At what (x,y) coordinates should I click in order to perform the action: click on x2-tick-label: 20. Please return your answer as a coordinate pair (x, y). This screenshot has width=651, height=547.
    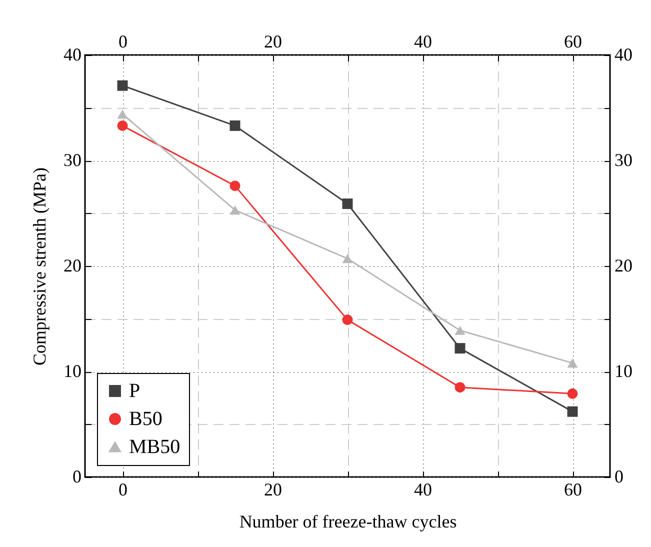
    Looking at the image, I should click on (273, 42).